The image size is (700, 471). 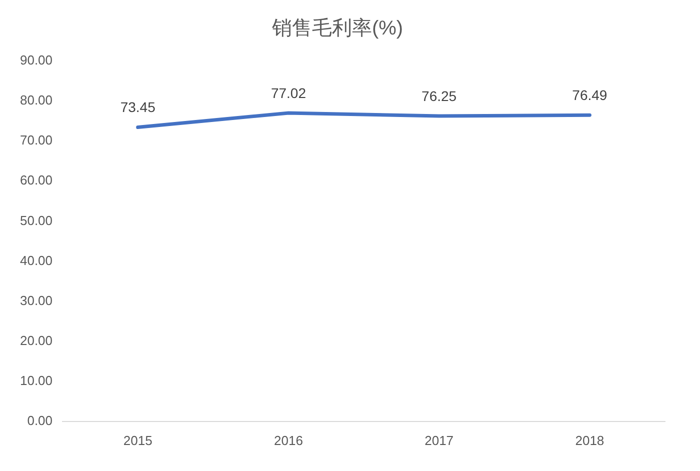 I want to click on y-tick-label: 70.00, so click(x=36, y=140).